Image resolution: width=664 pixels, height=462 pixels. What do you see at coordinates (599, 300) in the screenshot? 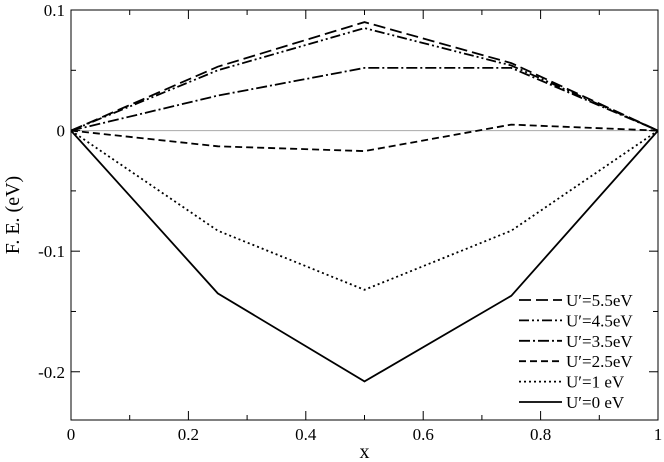
I see `legend-label-1: U′=5.5eV` at bounding box center [599, 300].